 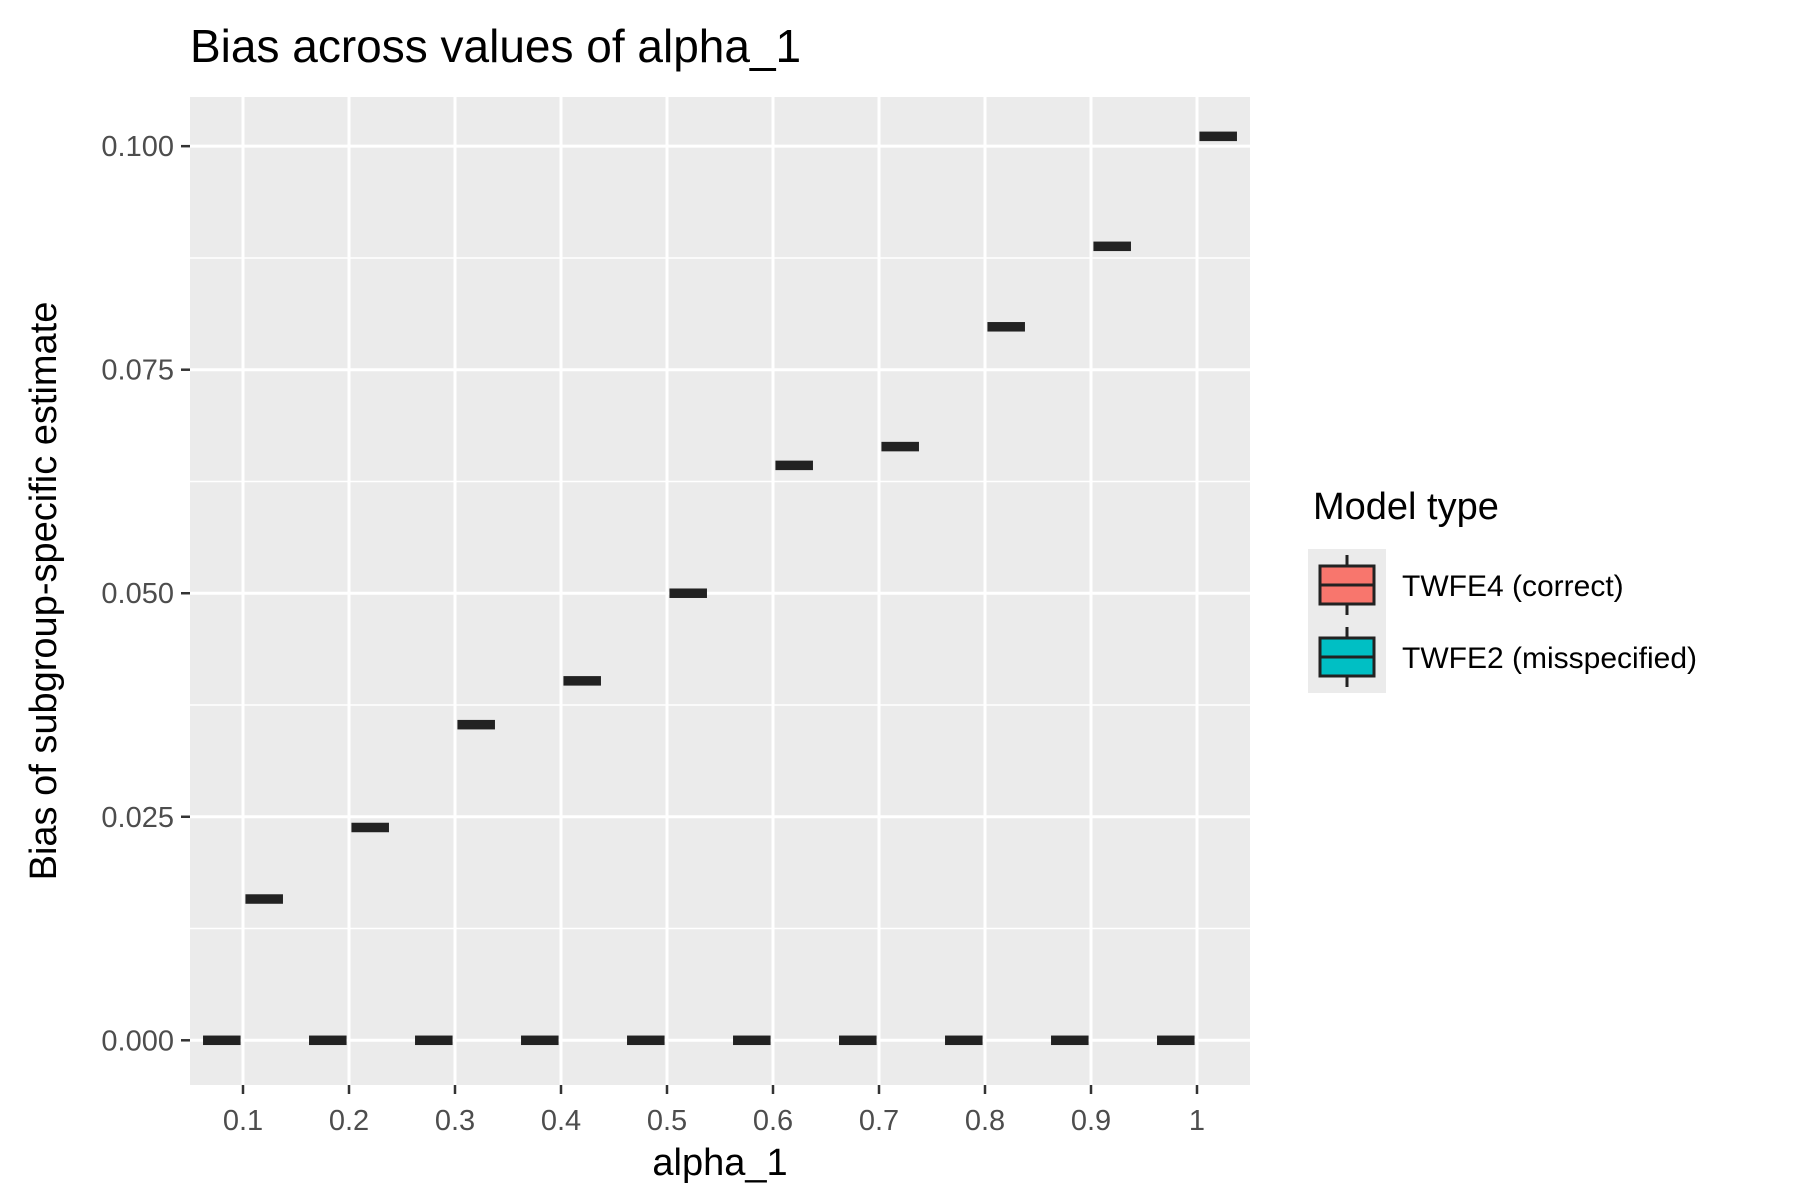 What do you see at coordinates (137, 371) in the screenshot?
I see `y-tick-label: 0.075` at bounding box center [137, 371].